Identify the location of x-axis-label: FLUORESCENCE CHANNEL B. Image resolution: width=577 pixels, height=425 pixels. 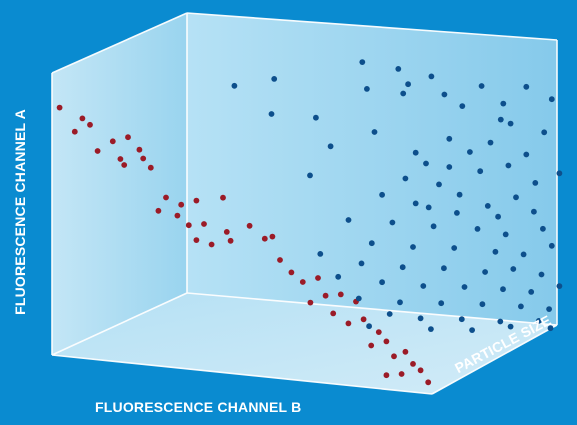
(198, 407).